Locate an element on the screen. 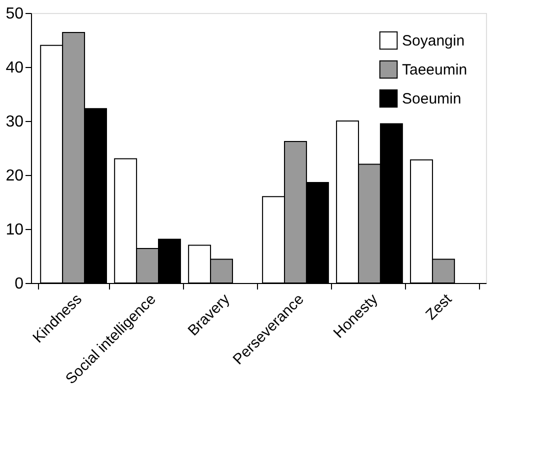  y-tick-label: 30 is located at coordinates (15, 122).